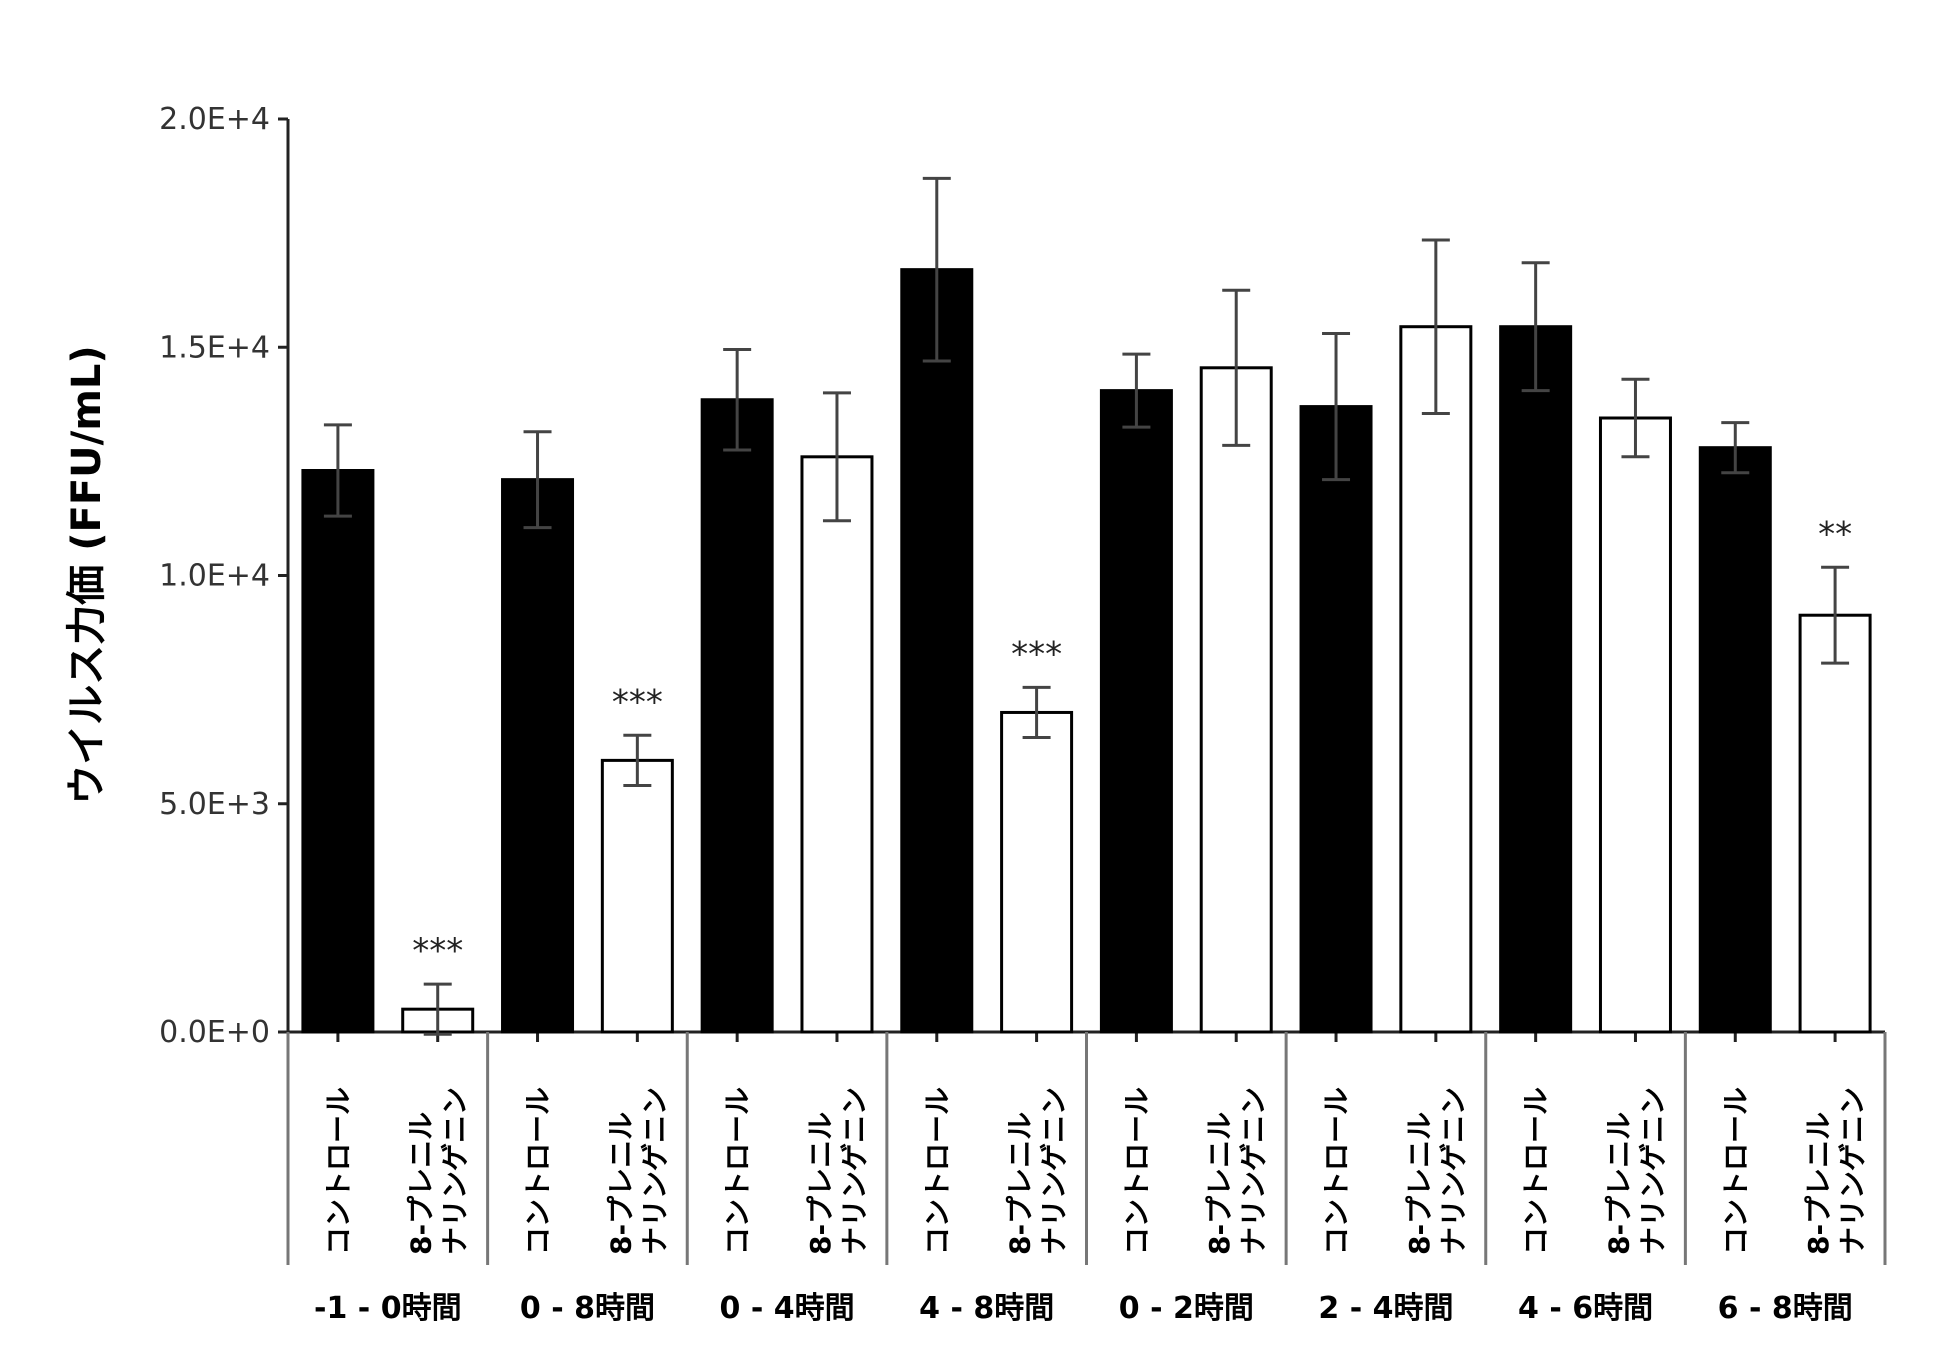 The image size is (1936, 1350). I want to click on group-label: 0 - 8時間, so click(587, 1308).